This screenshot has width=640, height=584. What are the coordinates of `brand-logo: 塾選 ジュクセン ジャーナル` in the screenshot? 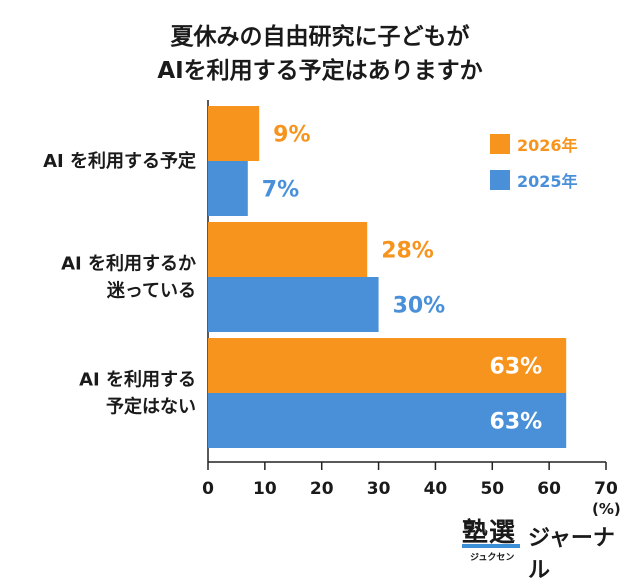 It's located at (542, 547).